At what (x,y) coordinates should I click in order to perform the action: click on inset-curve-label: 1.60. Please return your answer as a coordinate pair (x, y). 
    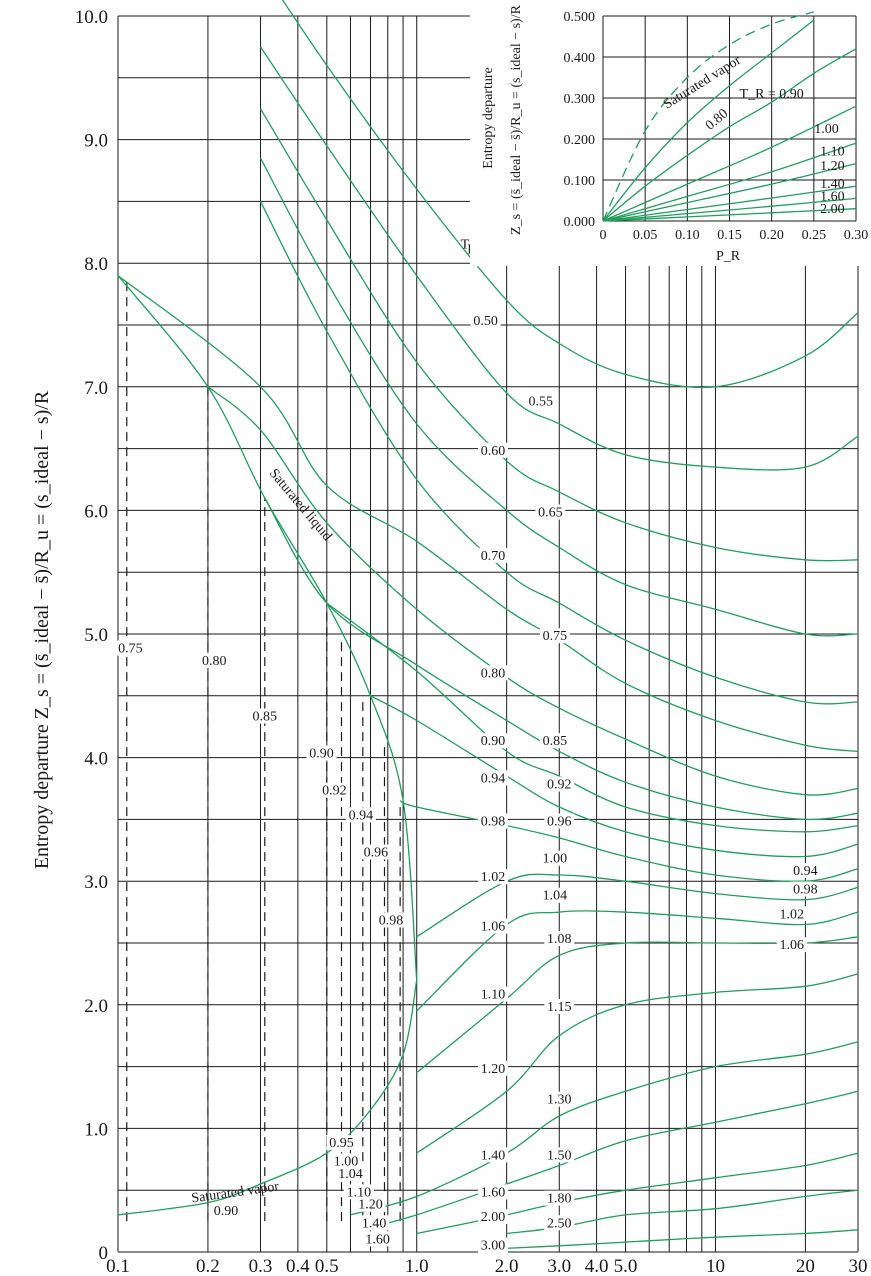
    Looking at the image, I should click on (832, 197).